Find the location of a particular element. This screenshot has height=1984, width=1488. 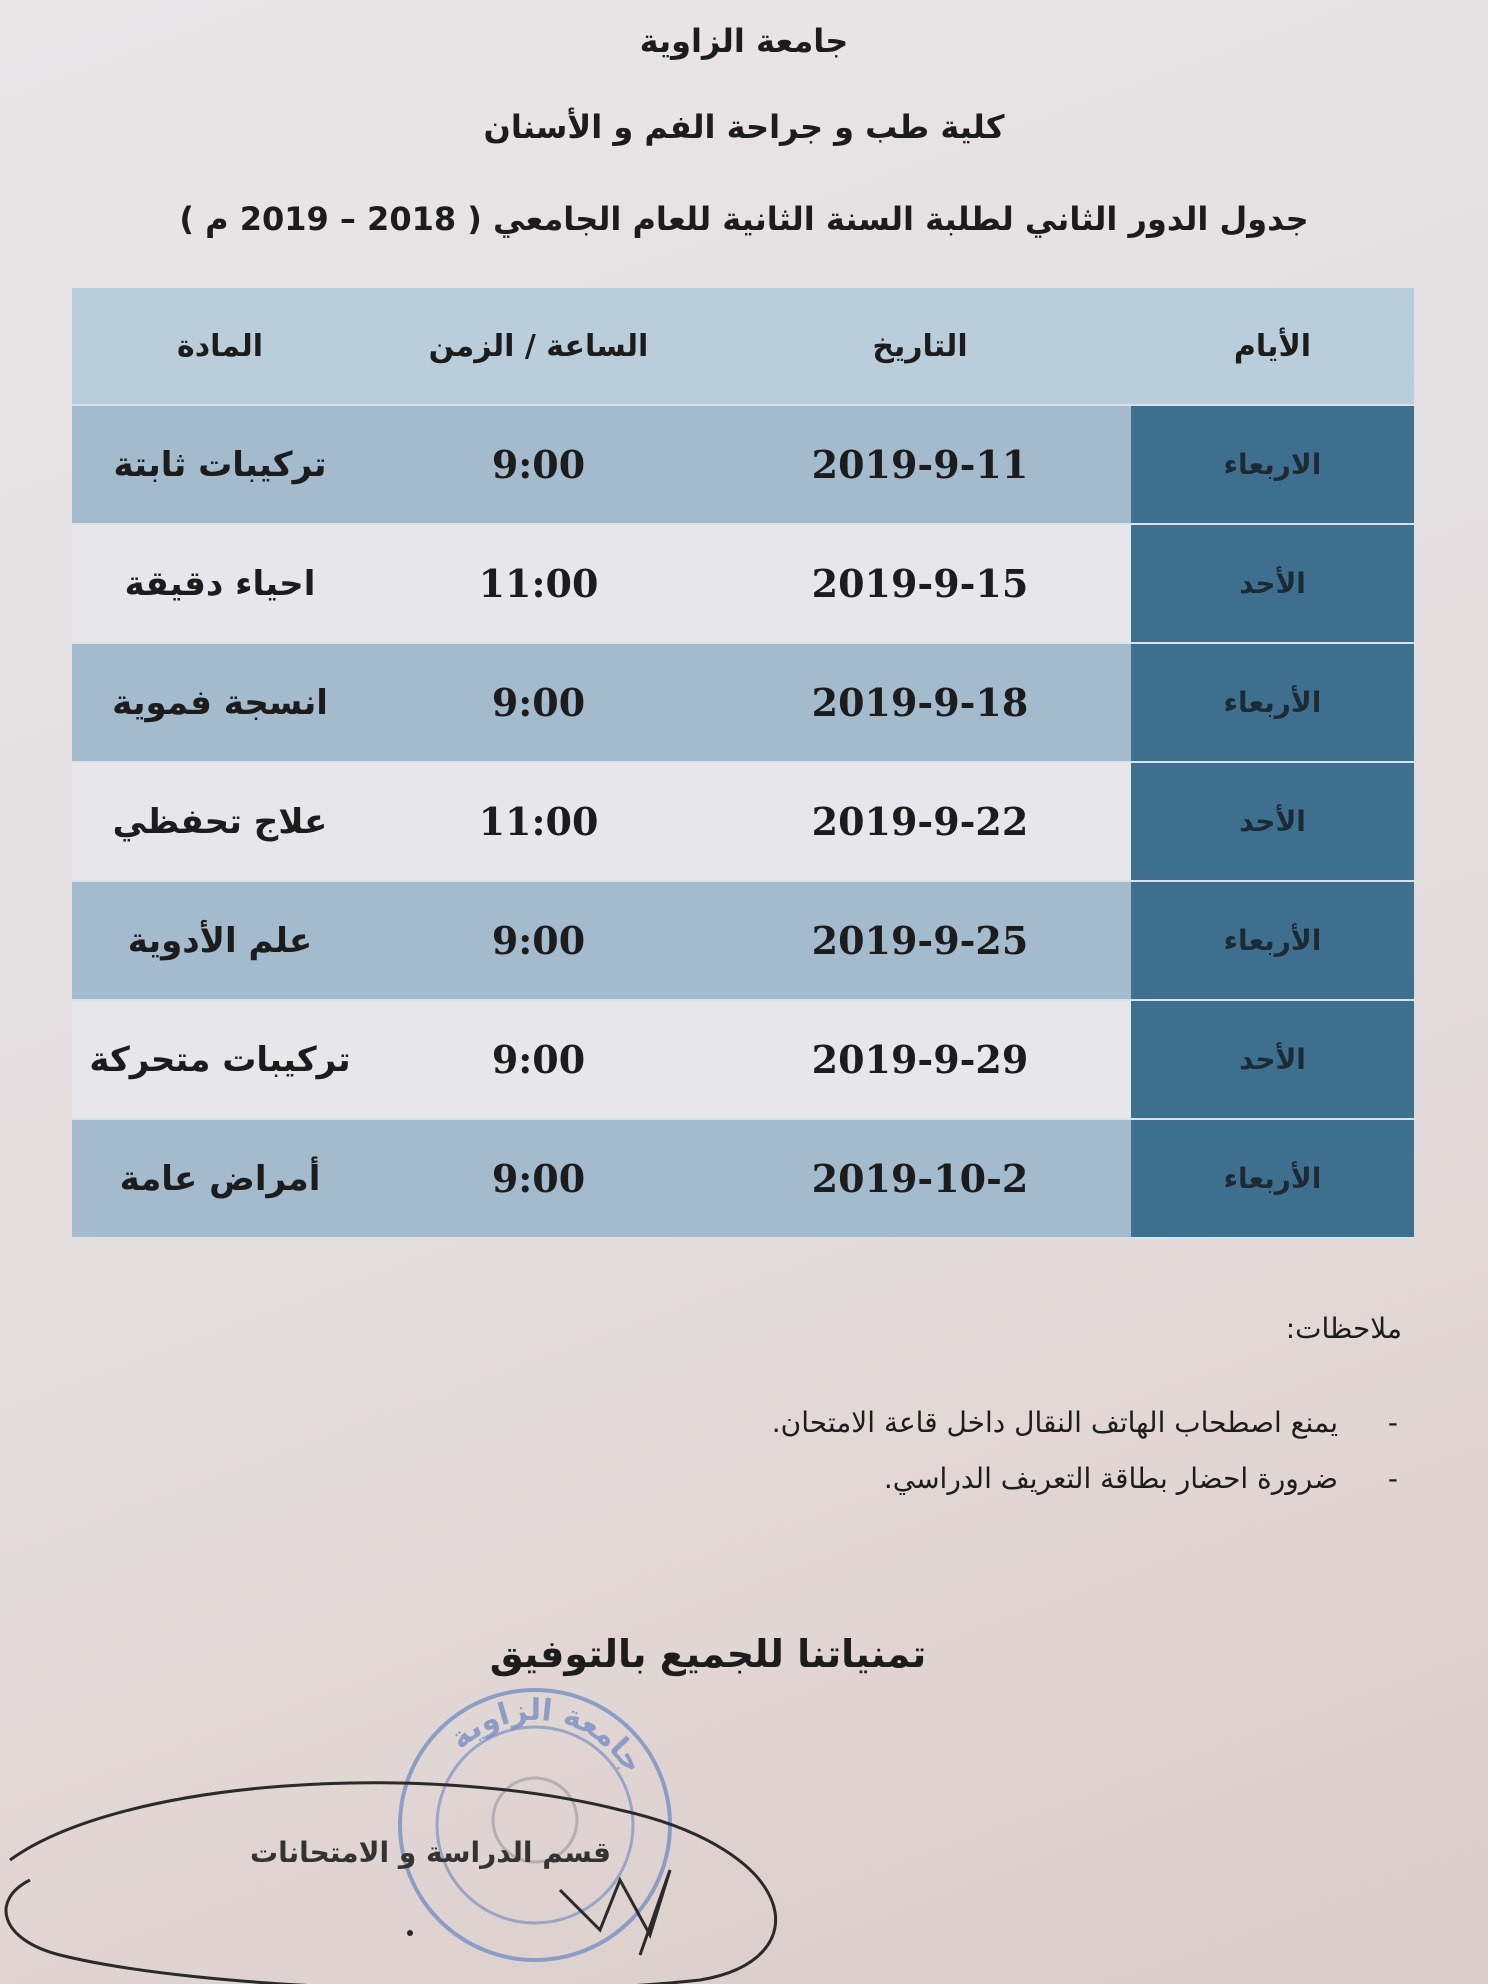

notes-title: ملاحظات: is located at coordinates (1343, 1328).